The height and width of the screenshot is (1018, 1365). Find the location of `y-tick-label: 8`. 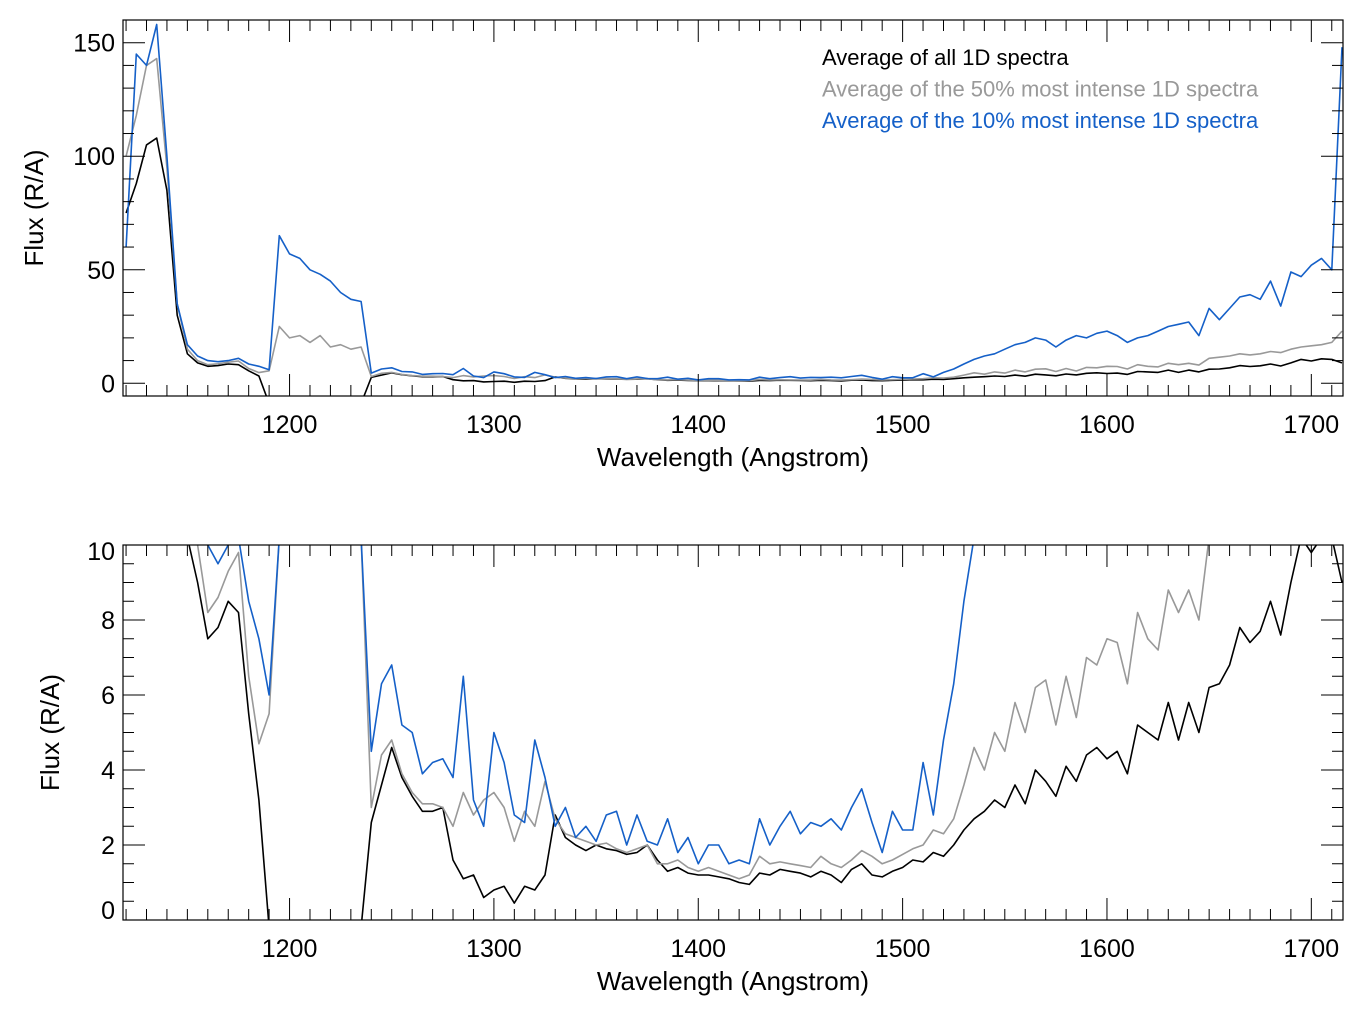

y-tick-label: 8 is located at coordinates (108, 621).